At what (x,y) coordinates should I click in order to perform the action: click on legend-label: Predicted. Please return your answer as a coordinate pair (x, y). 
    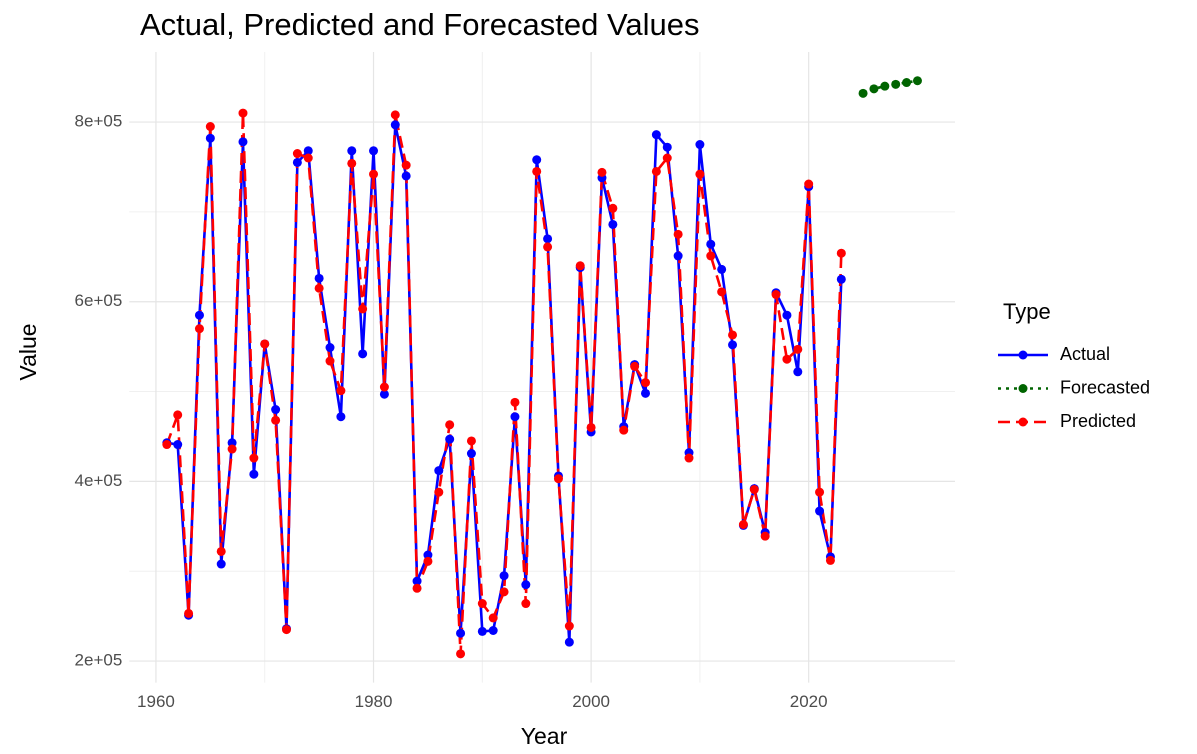
    Looking at the image, I should click on (1098, 421).